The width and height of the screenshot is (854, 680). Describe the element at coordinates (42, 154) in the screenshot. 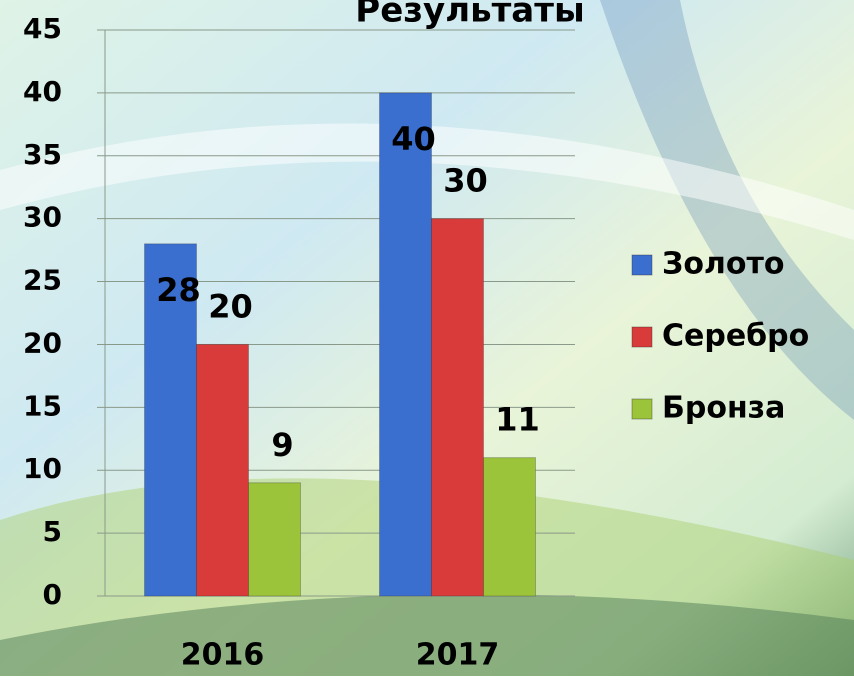

I see `y-tick-label: 35` at that location.